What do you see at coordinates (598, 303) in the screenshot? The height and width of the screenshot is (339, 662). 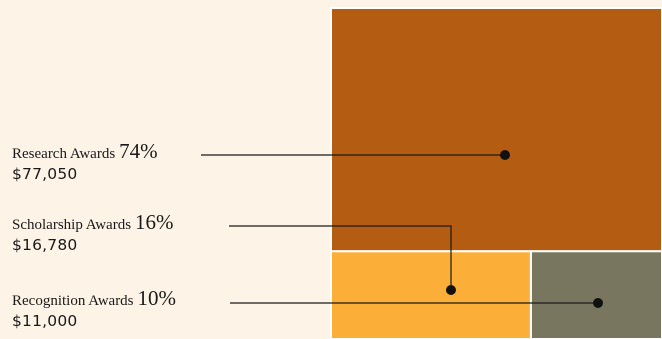 I see `leader-dot-recognition` at bounding box center [598, 303].